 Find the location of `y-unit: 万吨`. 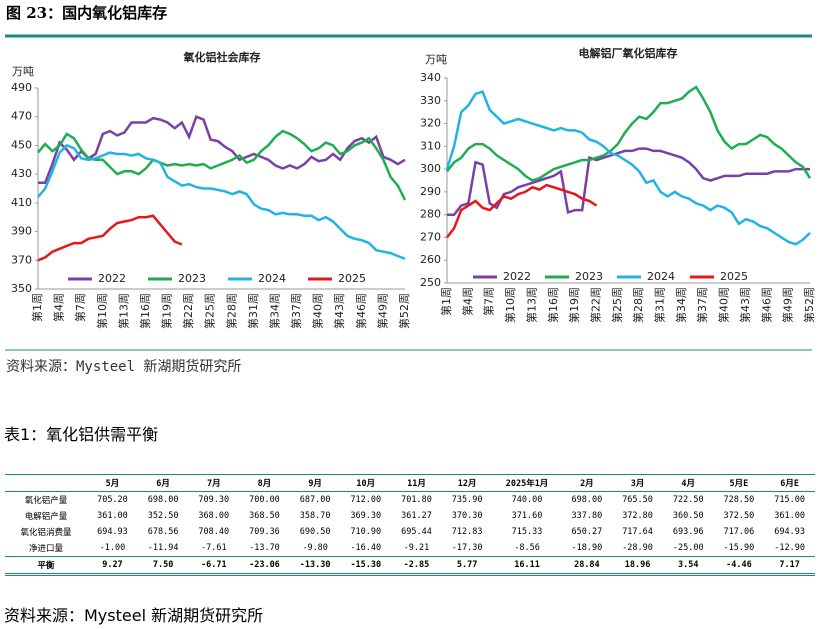

y-unit: 万吨 is located at coordinates (23, 71).